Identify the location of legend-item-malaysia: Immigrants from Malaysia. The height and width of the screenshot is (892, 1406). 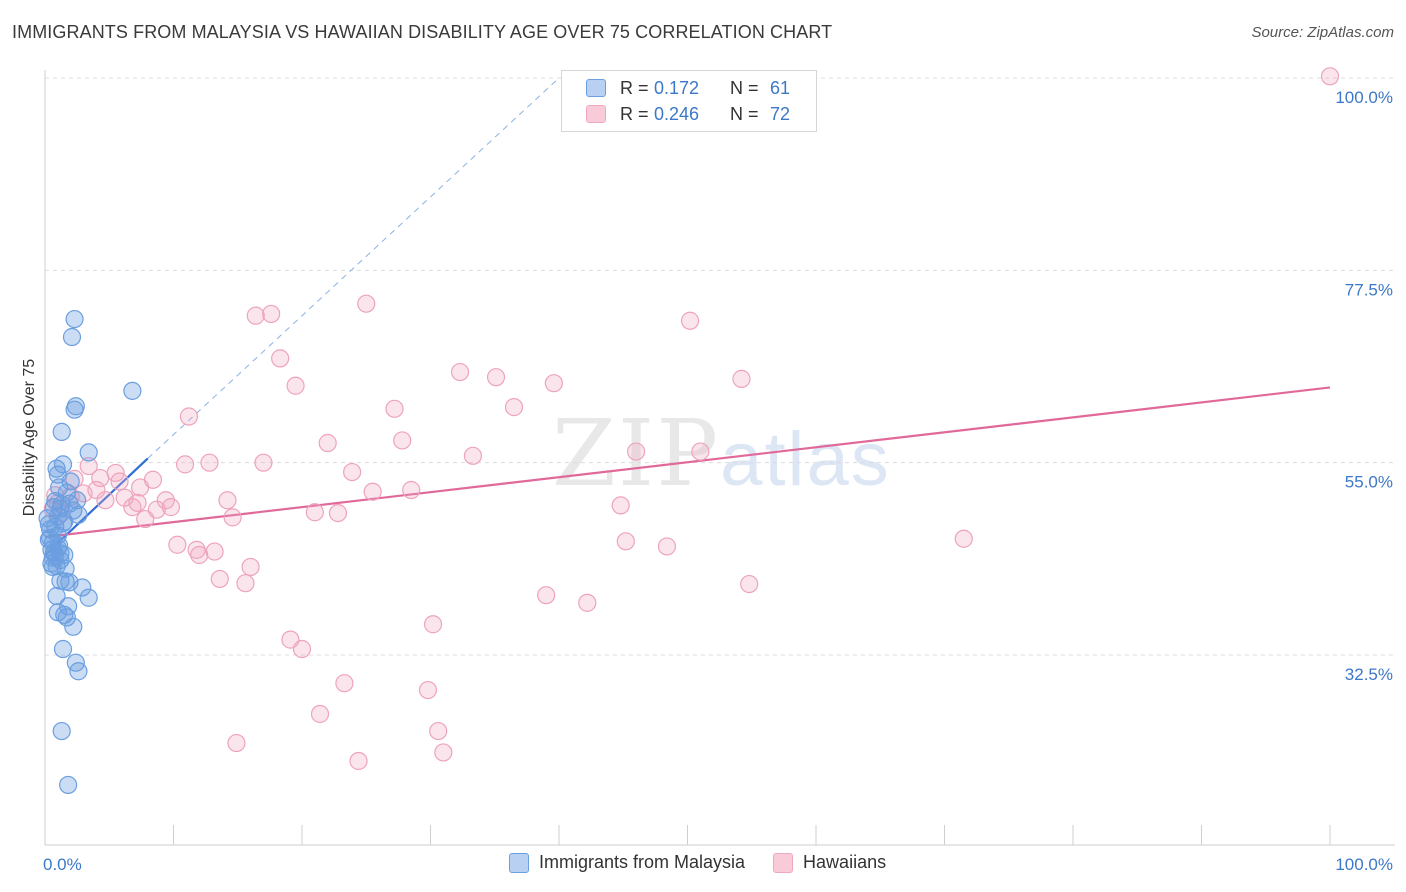
(627, 862).